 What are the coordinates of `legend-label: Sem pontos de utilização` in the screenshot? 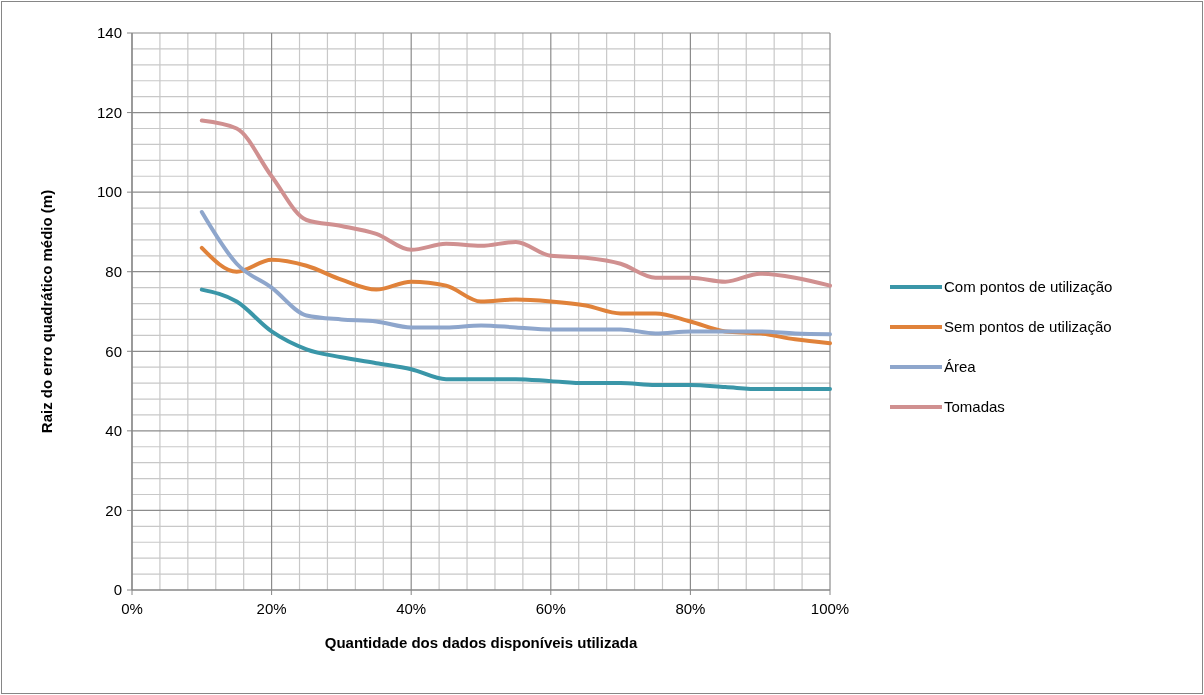 It's located at (1028, 327).